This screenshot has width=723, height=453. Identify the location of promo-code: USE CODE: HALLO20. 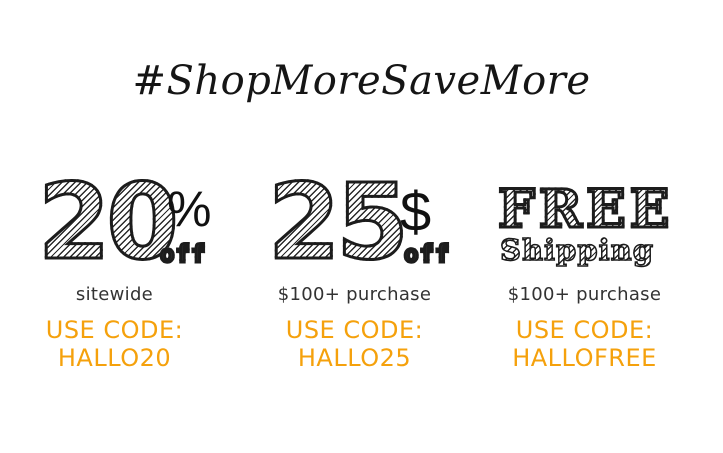
(116, 344).